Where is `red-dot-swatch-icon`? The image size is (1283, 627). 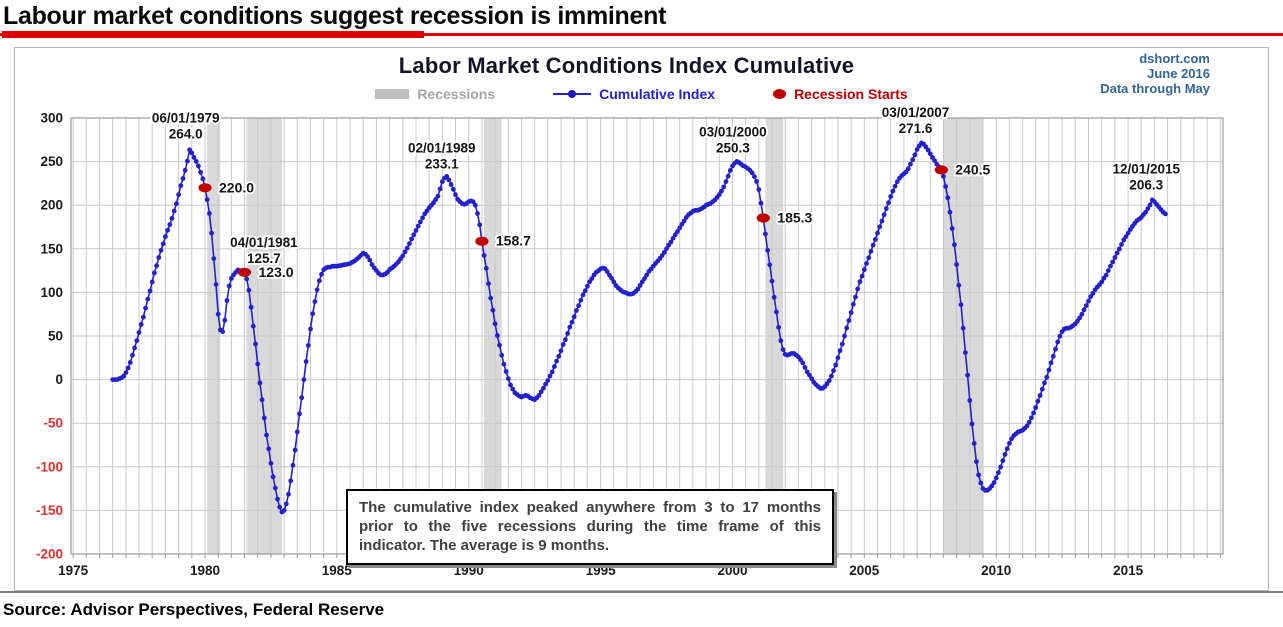
red-dot-swatch-icon is located at coordinates (780, 94).